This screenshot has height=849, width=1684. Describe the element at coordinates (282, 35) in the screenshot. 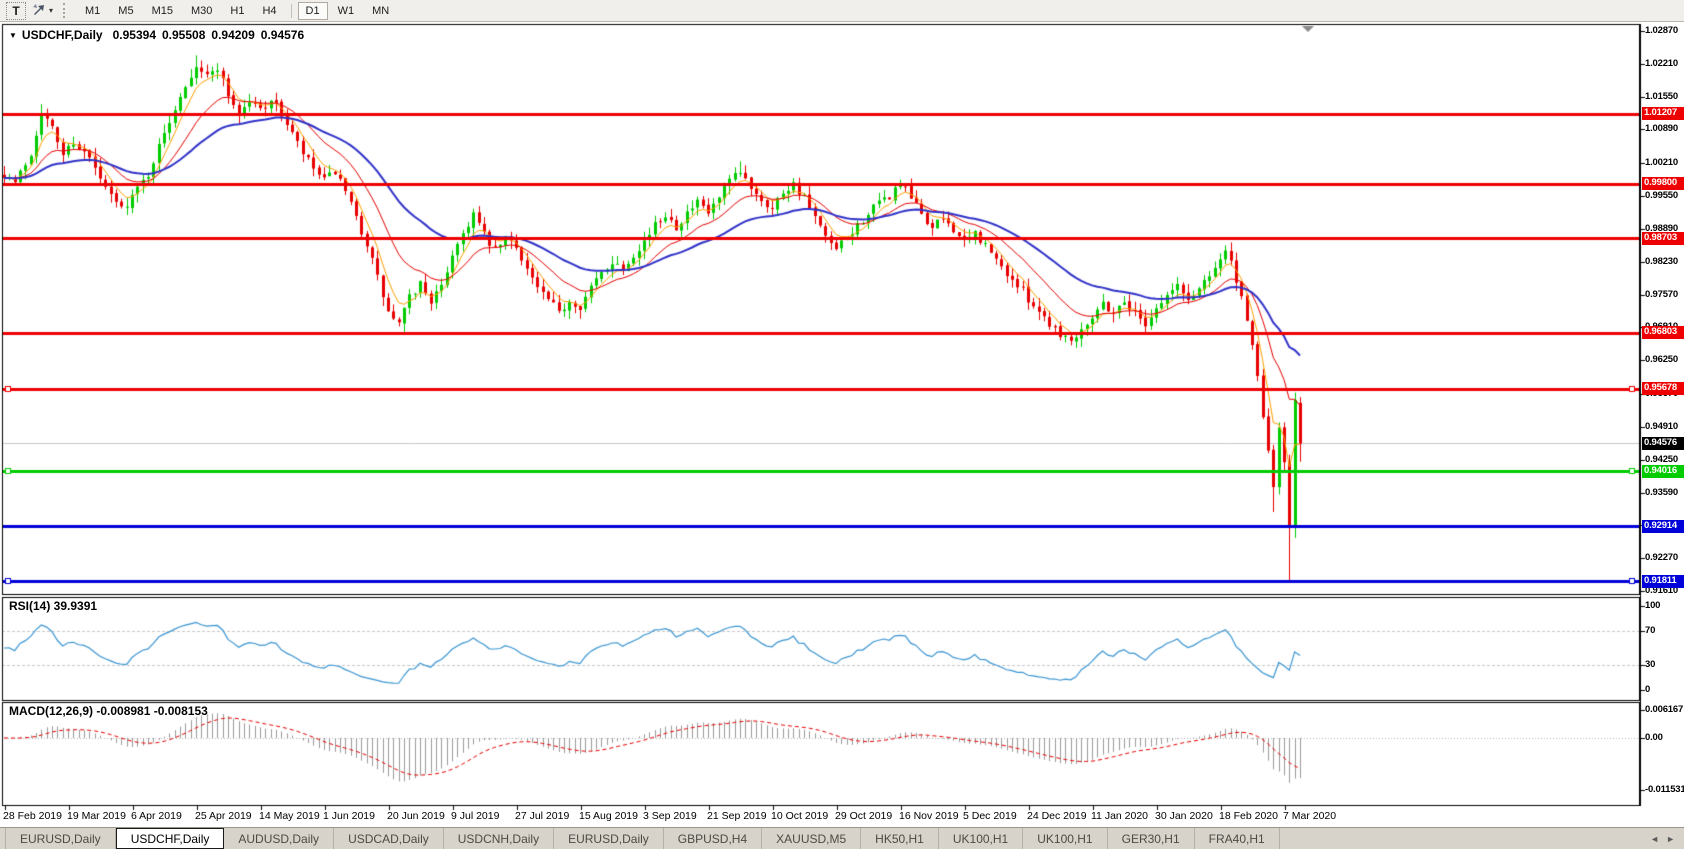

I see `ohlc-close: 0.94576` at that location.